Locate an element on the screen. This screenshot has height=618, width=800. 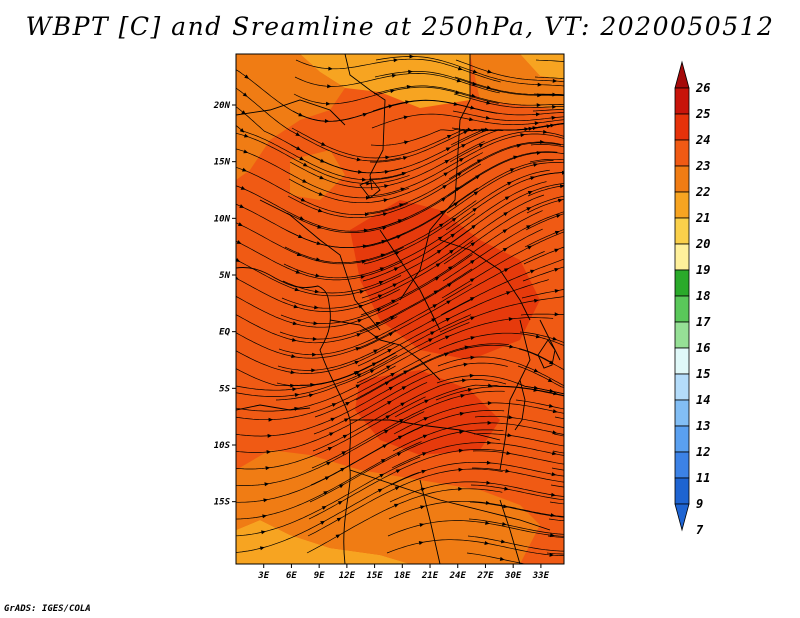
x-tick-label: 6E is located at coordinates (291, 576).